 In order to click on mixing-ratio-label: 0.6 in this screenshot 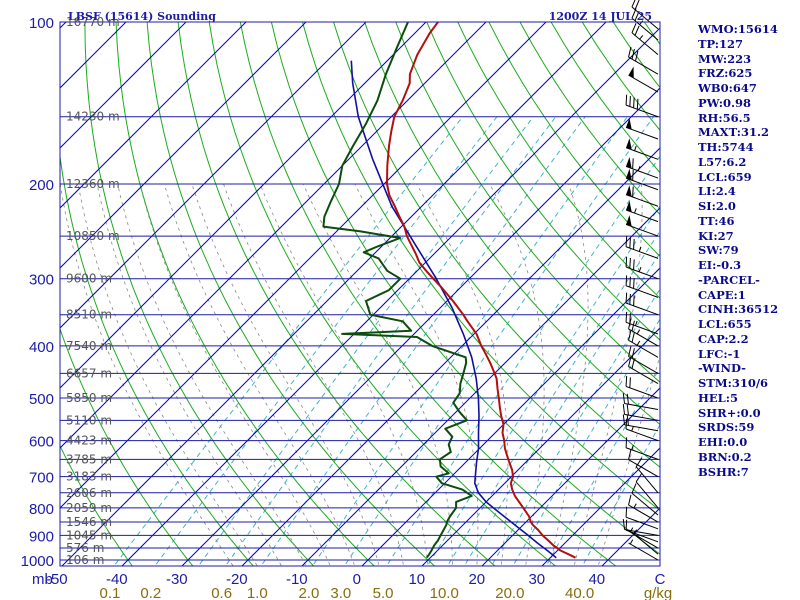, I will do `click(221, 592)`.